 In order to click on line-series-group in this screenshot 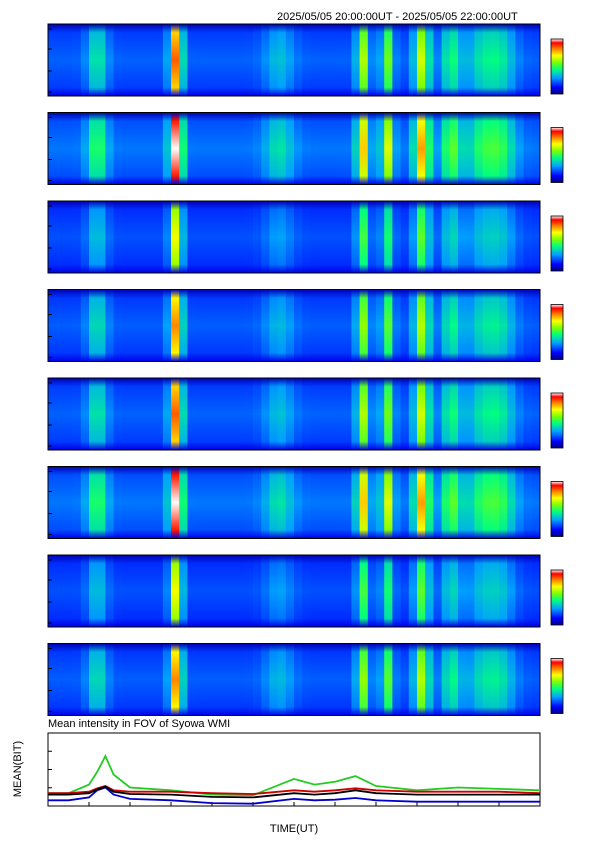, I will do `click(294, 779)`.